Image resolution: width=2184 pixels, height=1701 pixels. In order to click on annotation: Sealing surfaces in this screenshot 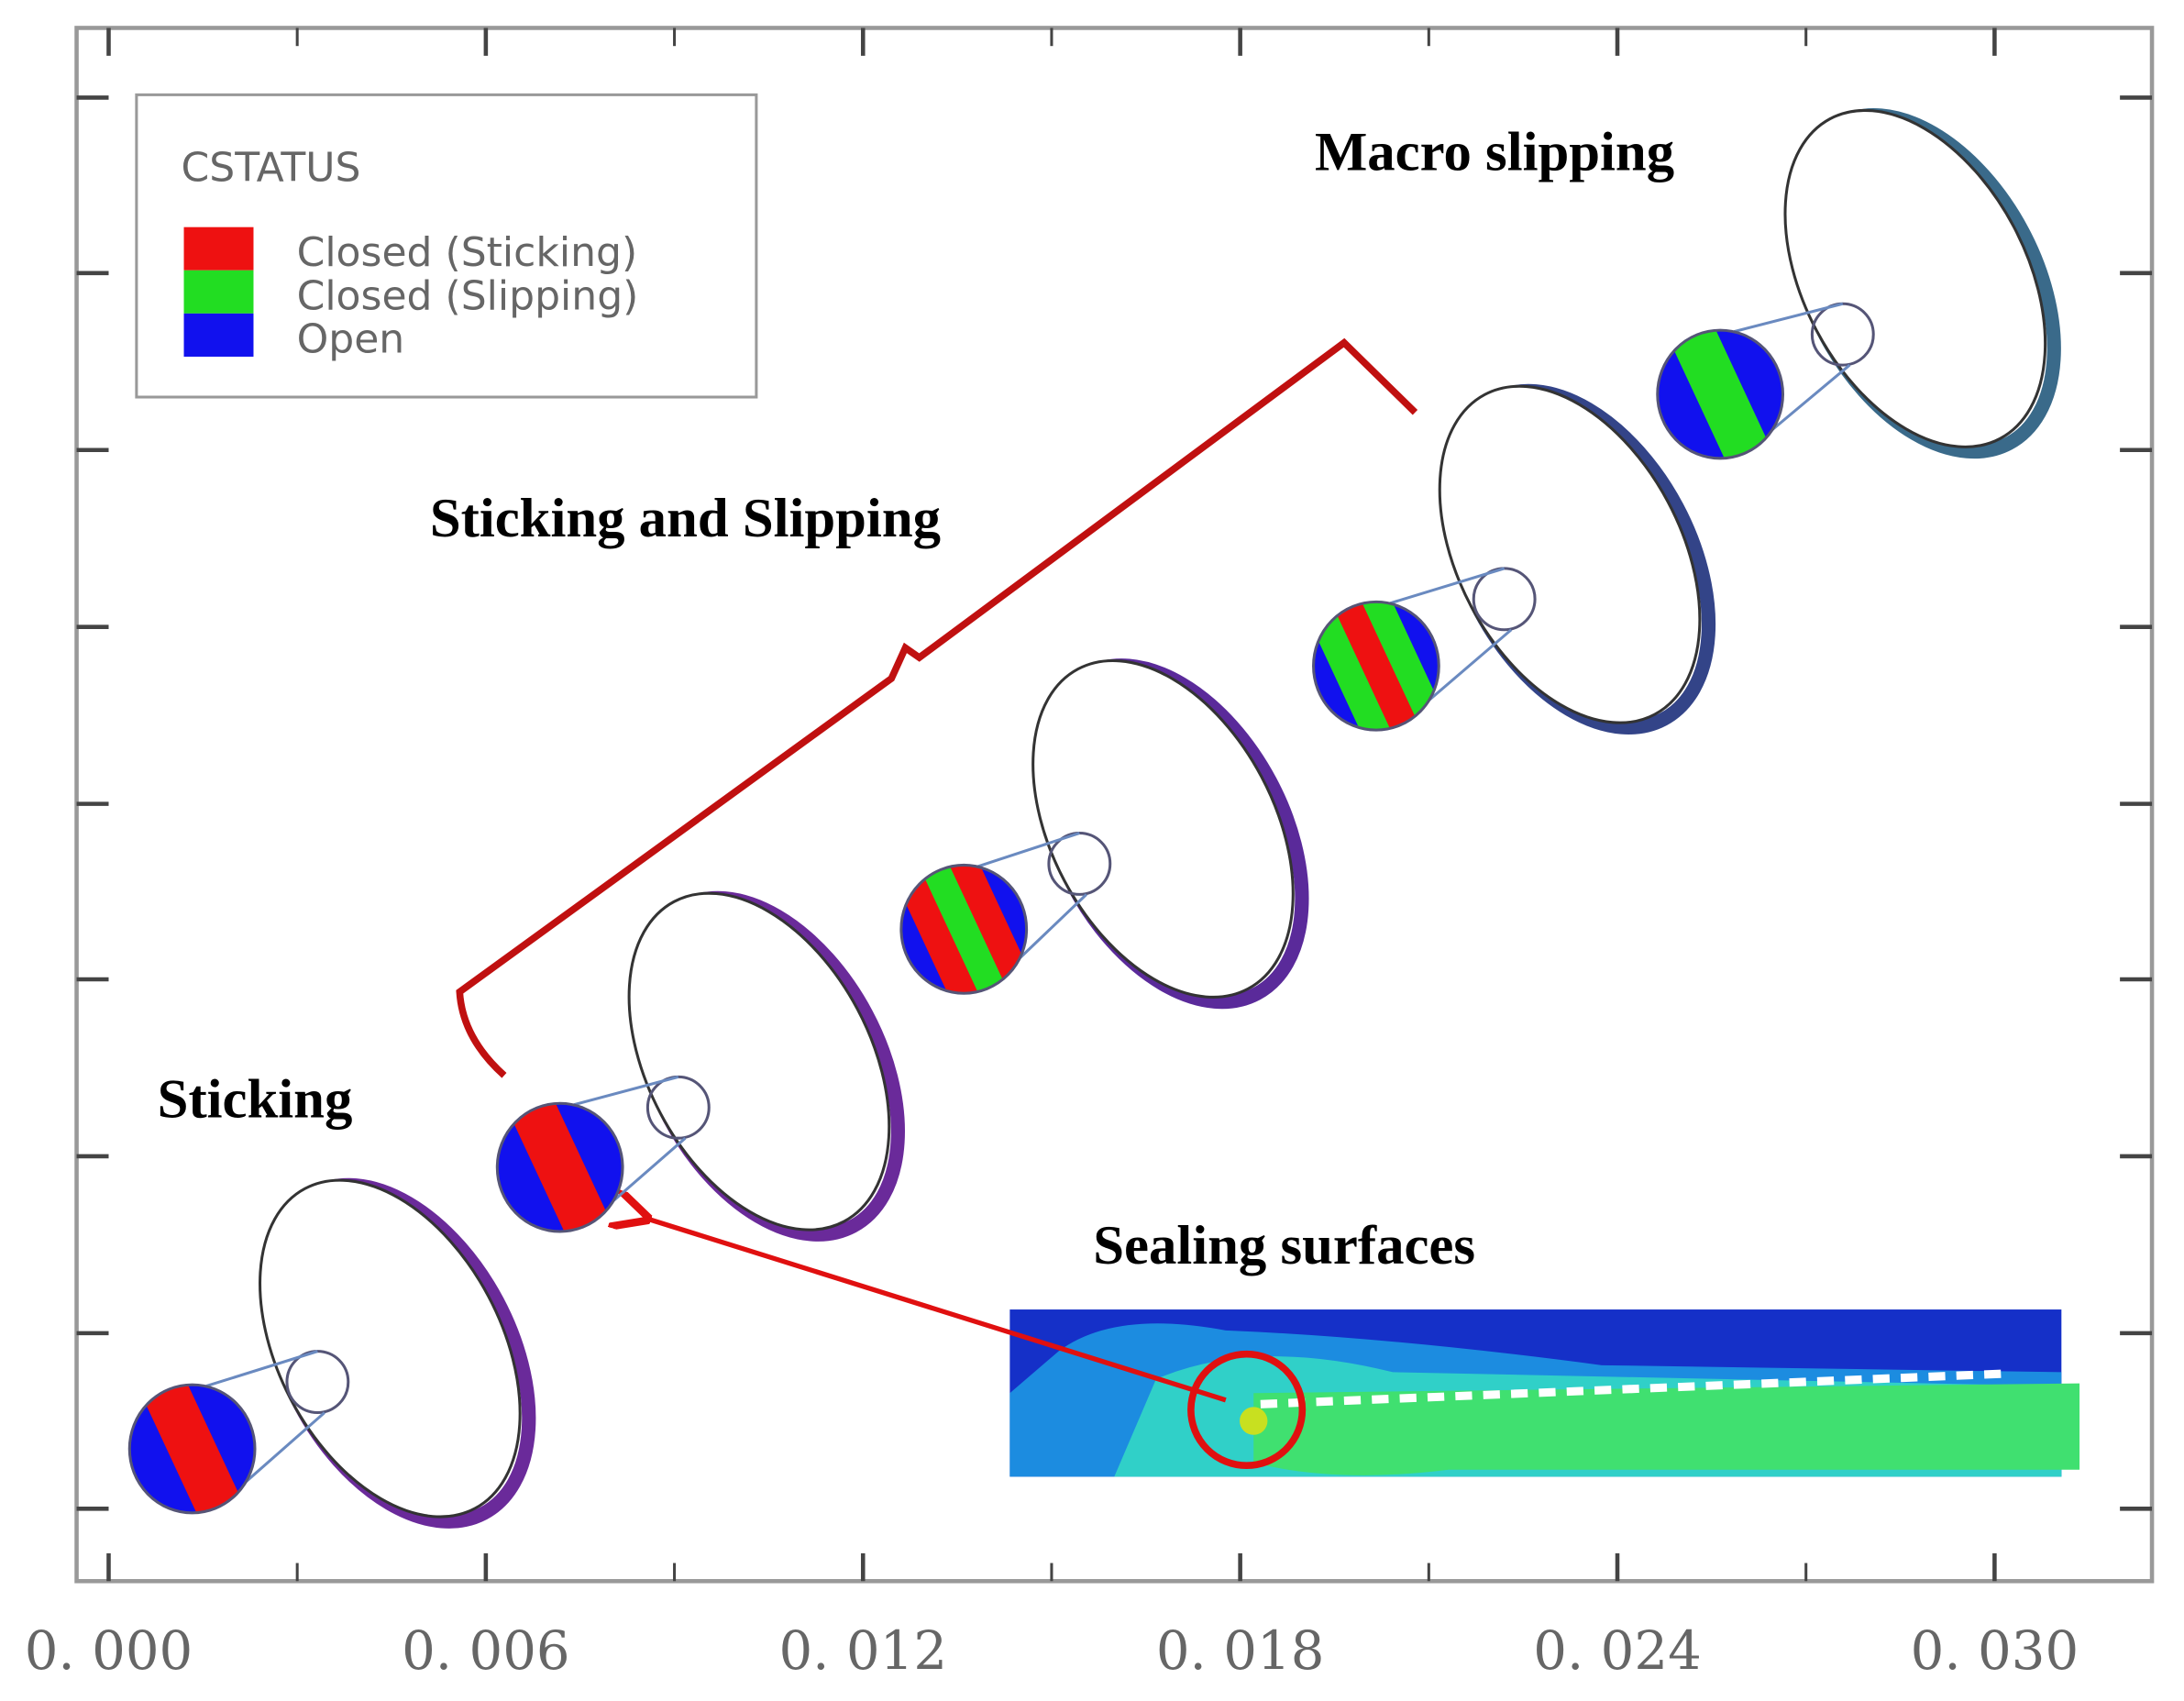, I will do `click(1284, 1246)`.